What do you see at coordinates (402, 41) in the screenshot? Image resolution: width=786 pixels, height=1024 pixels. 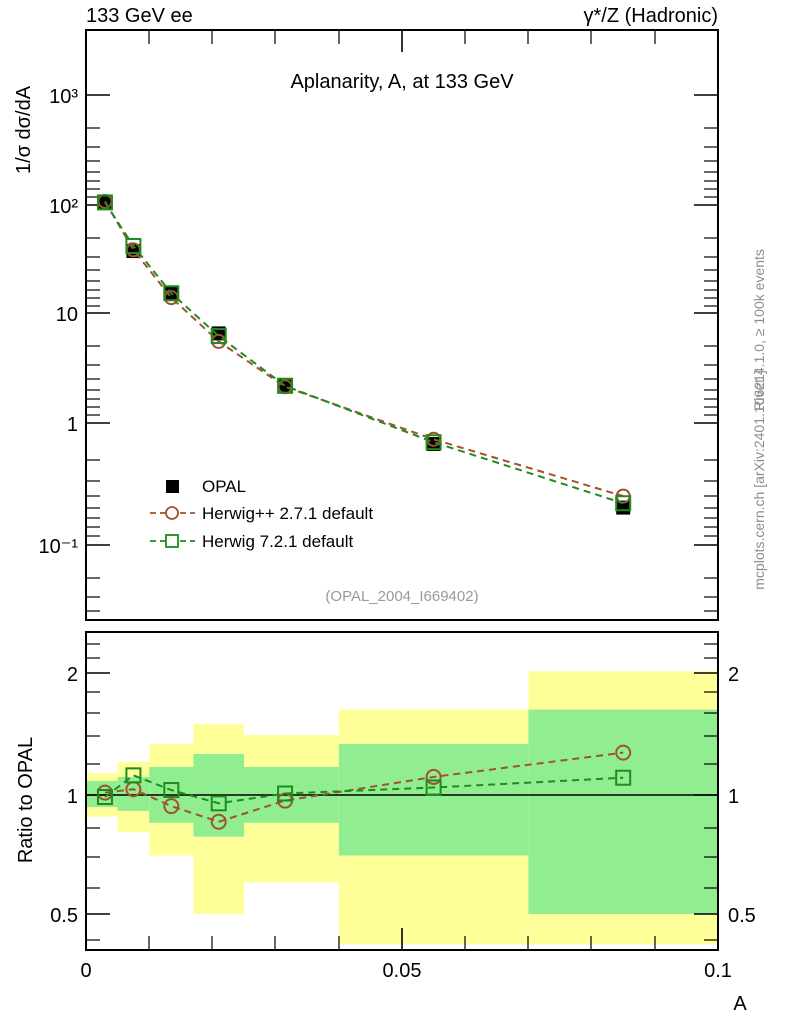 I see `main-x-top-ticks` at bounding box center [402, 41].